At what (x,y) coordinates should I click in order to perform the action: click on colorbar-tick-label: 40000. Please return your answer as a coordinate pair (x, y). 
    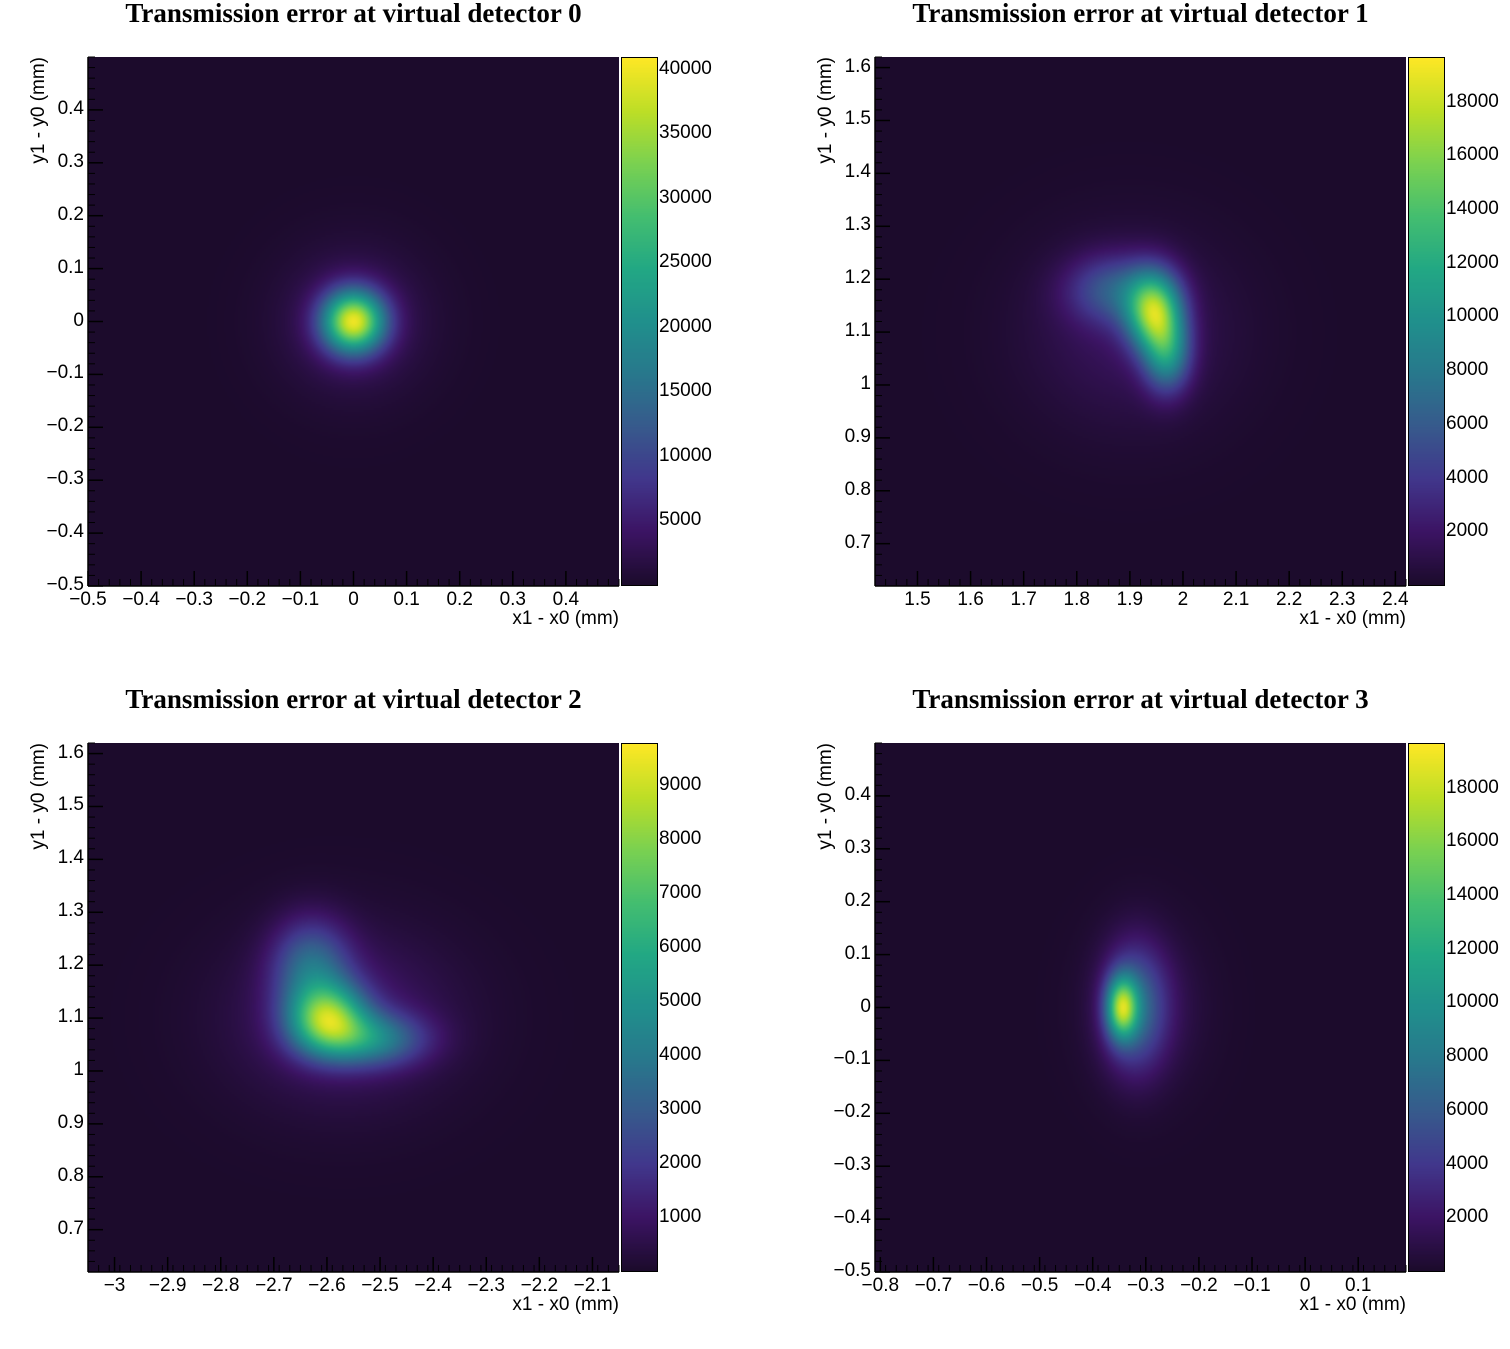
    Looking at the image, I should click on (685, 68).